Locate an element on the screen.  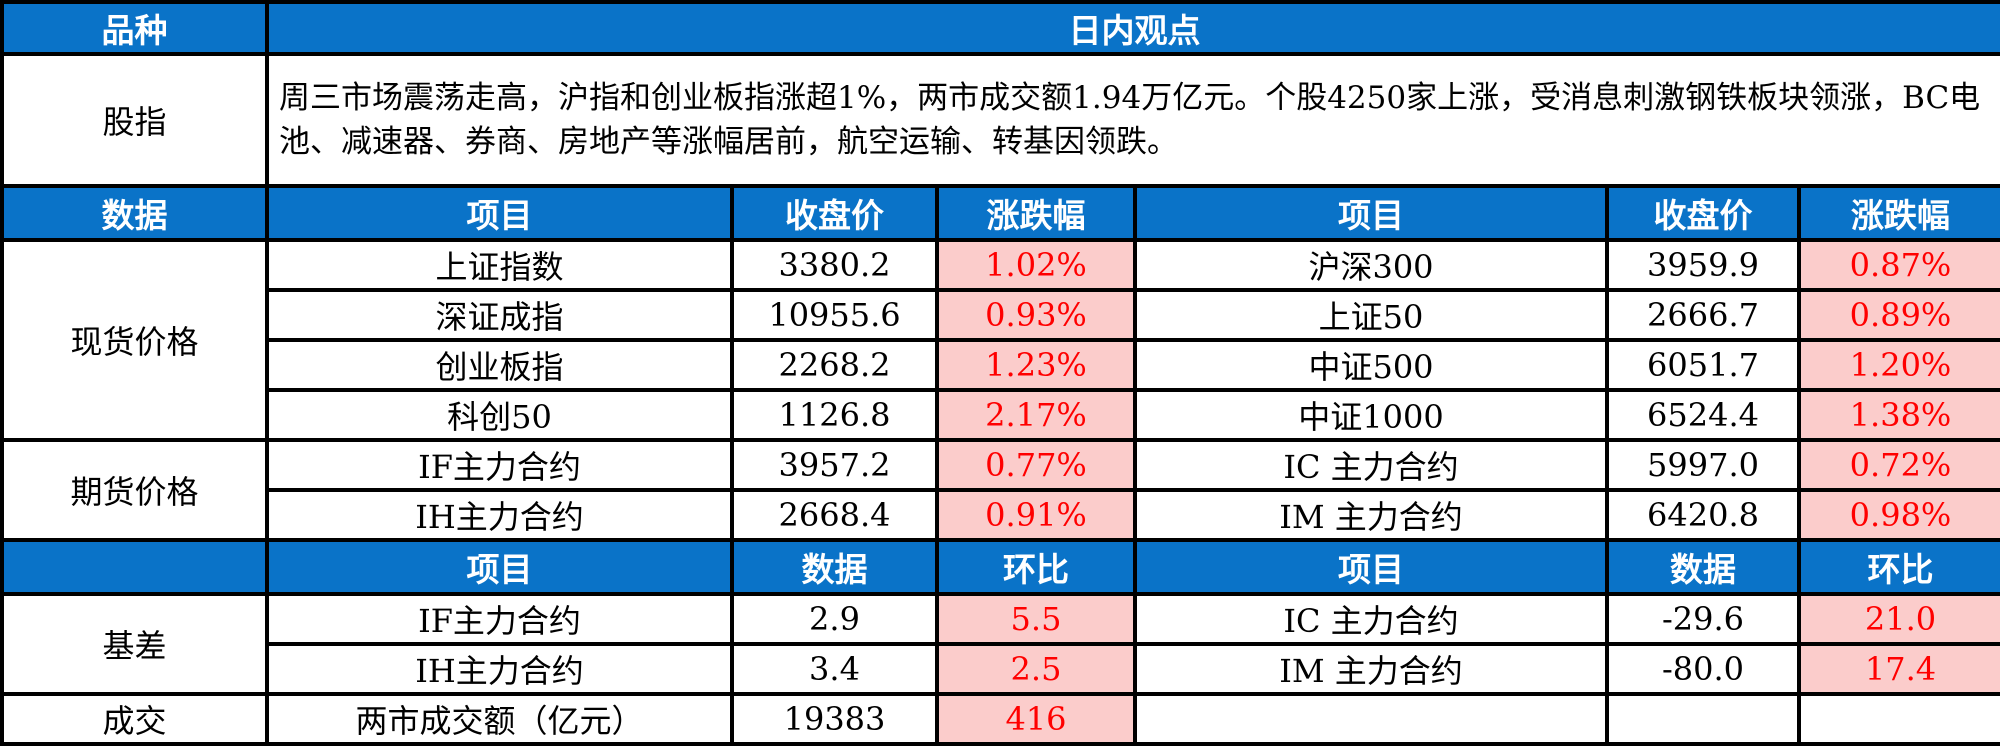
mom-value: 2.5 is located at coordinates (1036, 669).